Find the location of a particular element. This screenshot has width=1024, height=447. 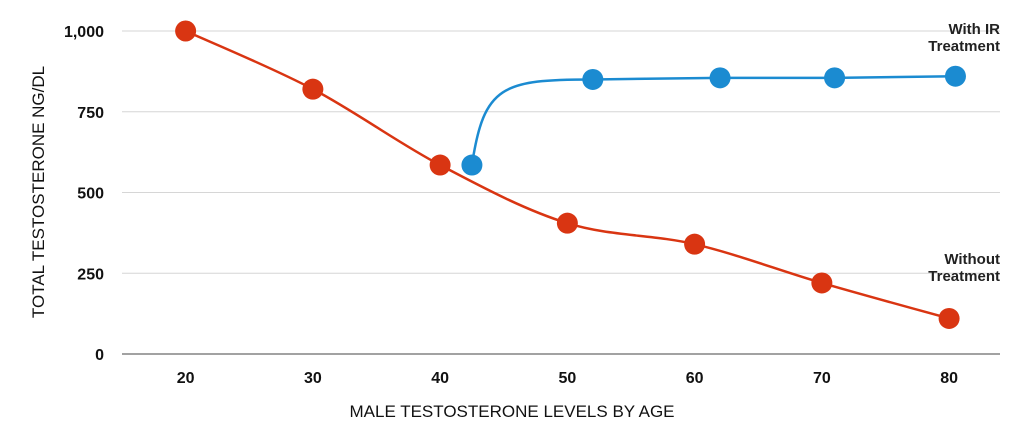

y-tick-label: 250 is located at coordinates (90, 274).